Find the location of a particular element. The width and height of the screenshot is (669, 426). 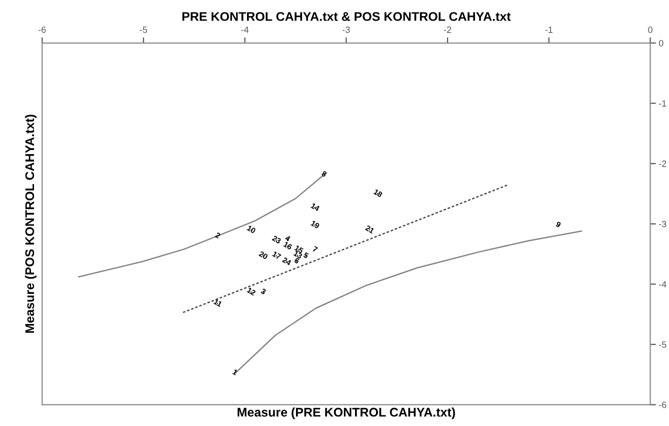

y-axis-title: Measure (POS KONTROL CAHYA.txt) is located at coordinates (30, 223).